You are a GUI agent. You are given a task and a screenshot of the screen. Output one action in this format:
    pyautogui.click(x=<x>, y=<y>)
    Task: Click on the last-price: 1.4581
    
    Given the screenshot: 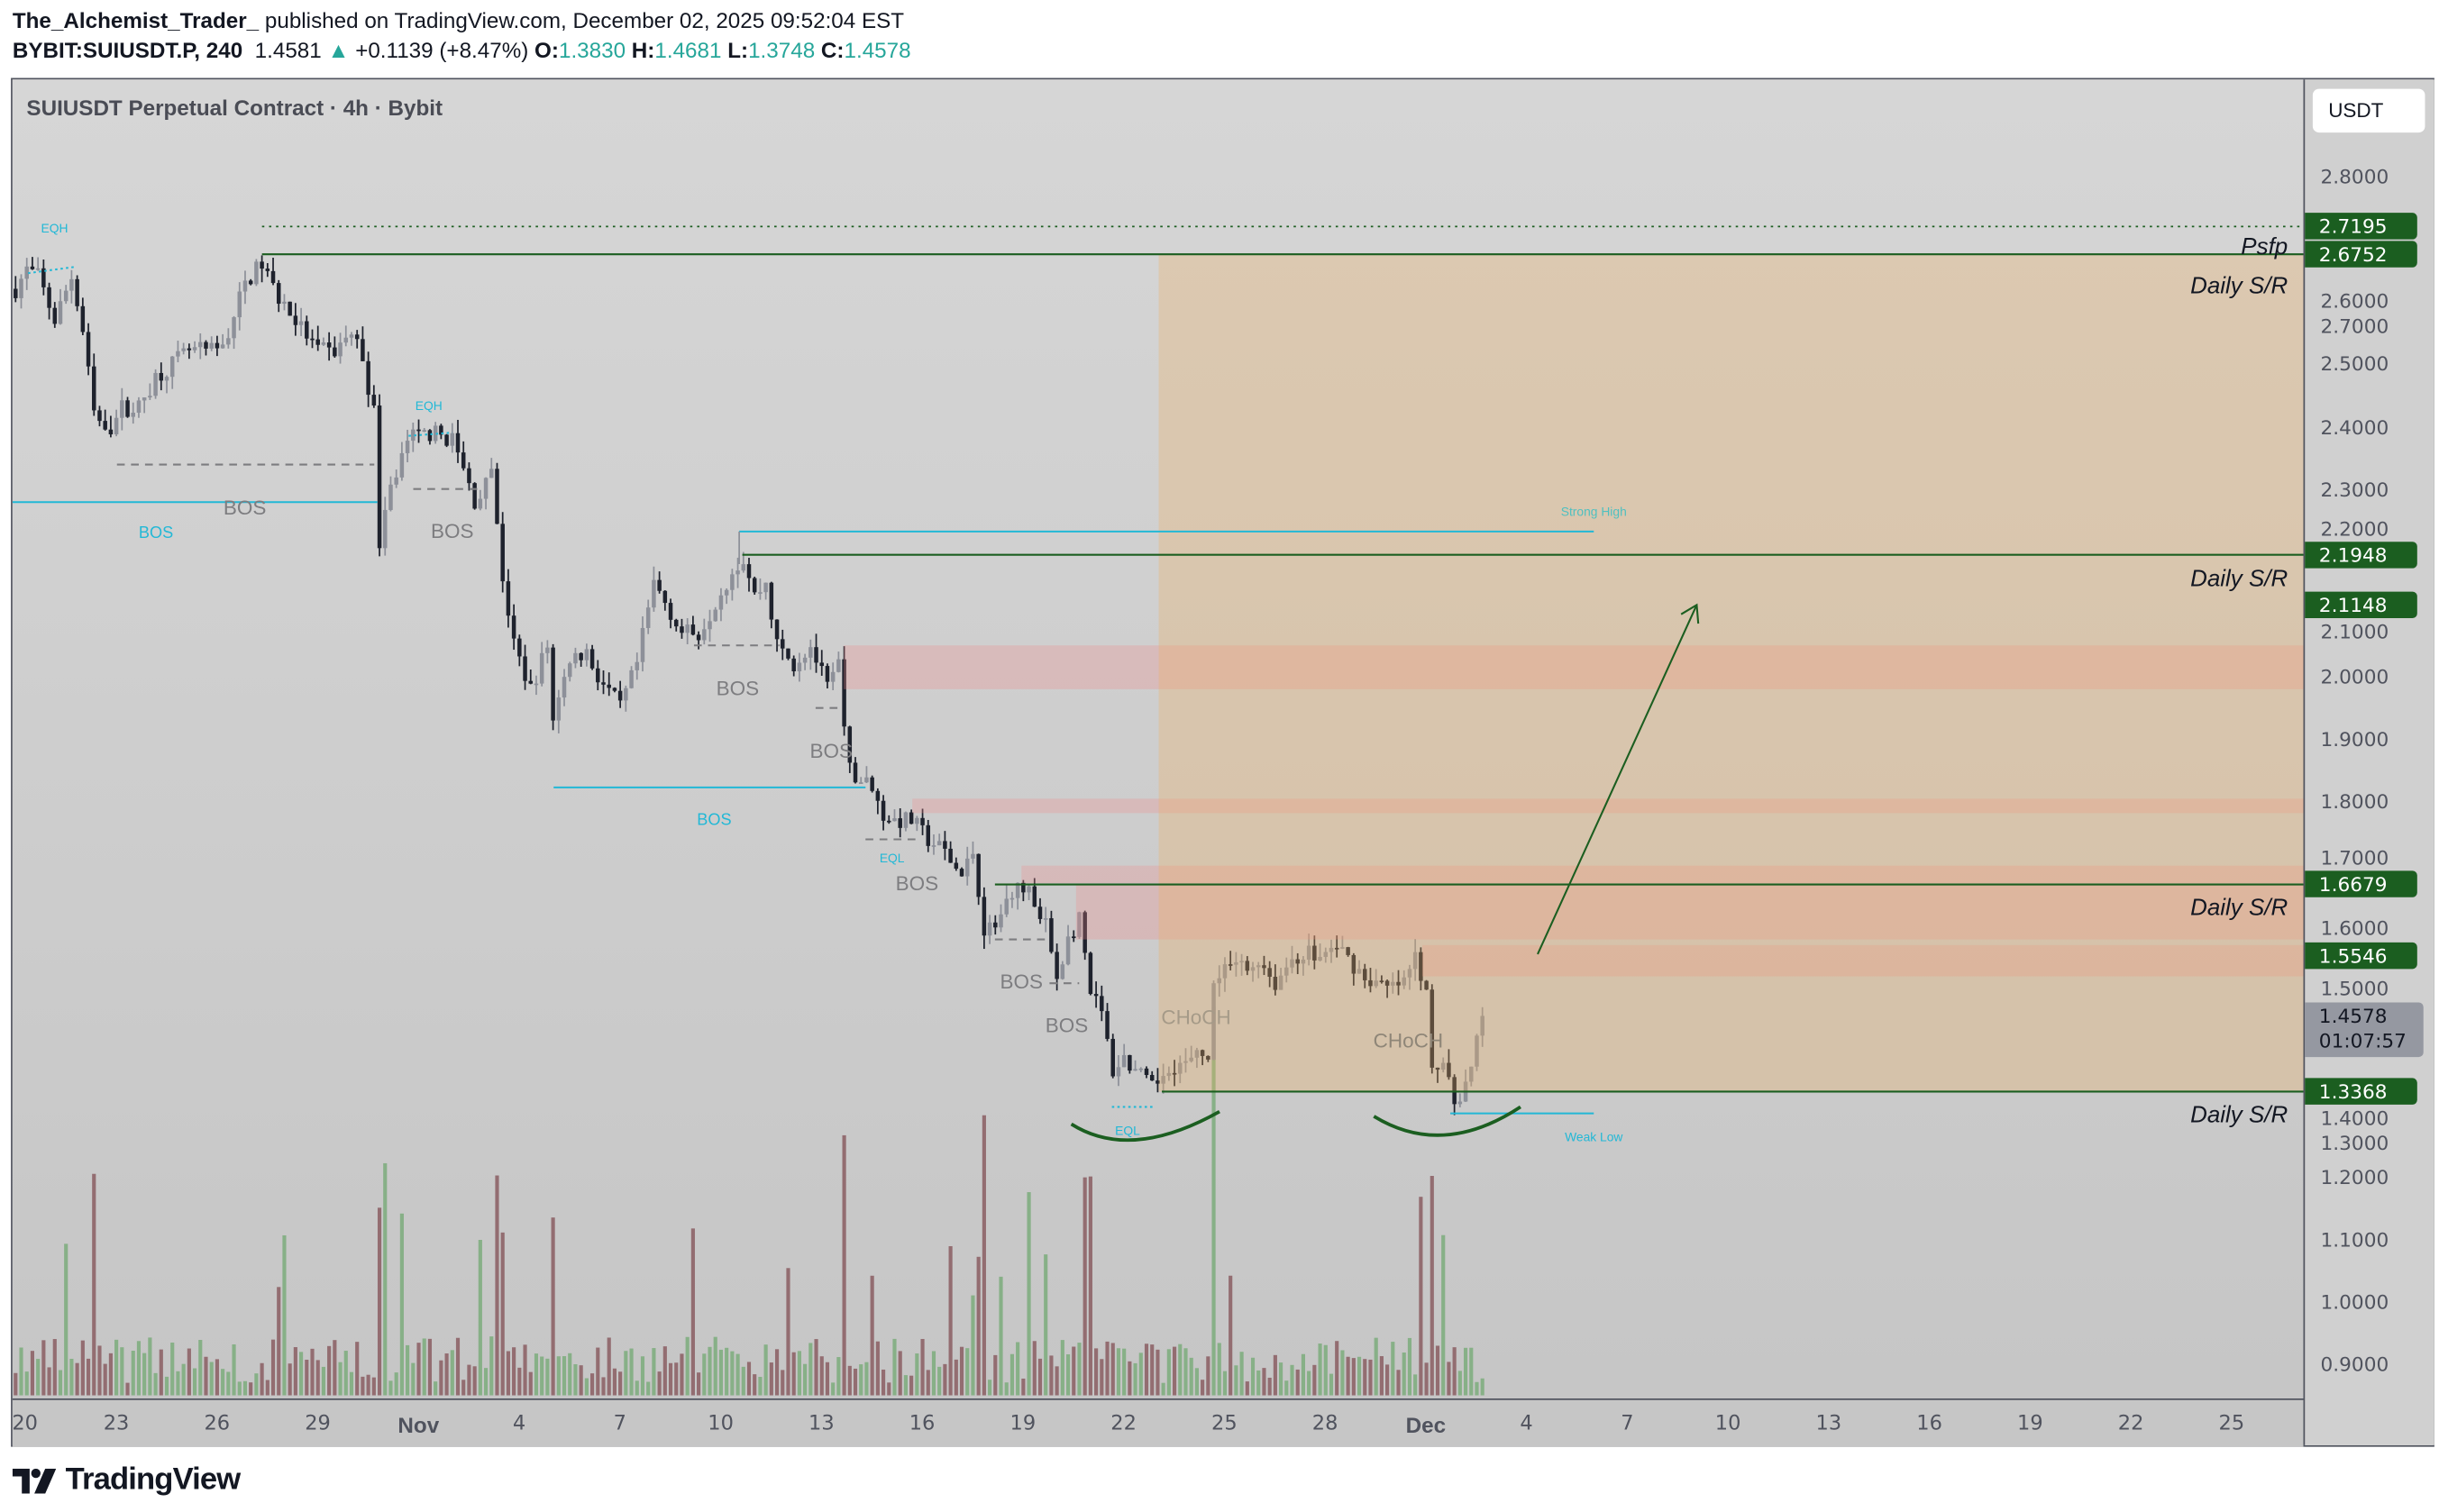 What is the action you would take?
    pyautogui.click(x=288, y=50)
    